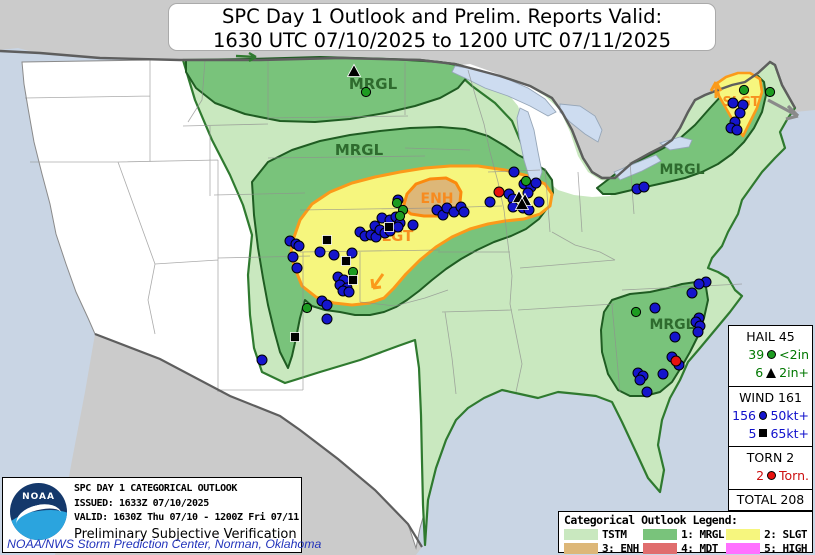 This screenshot has height=555, width=815. What do you see at coordinates (702, 534) in the screenshot?
I see `legend-label: 1: MRGL` at bounding box center [702, 534].